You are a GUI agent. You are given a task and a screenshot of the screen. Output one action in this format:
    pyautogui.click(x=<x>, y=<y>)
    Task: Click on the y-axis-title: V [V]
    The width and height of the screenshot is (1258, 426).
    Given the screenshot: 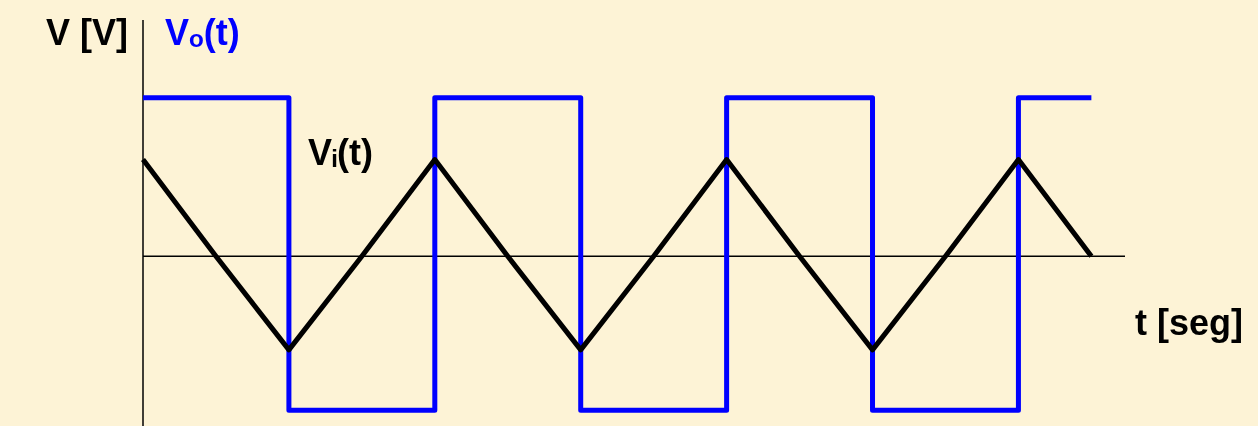 What is the action you would take?
    pyautogui.click(x=86, y=32)
    